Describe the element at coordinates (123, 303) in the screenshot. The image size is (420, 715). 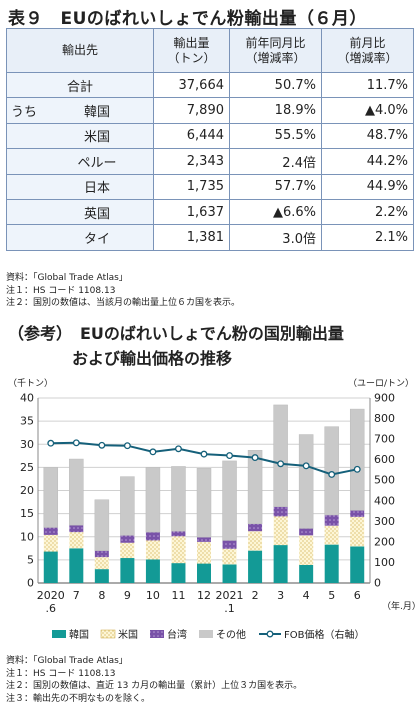
I see `note-2: 注２：国別の数値は、当該月の輸出量上位６カ国を表示。` at that location.